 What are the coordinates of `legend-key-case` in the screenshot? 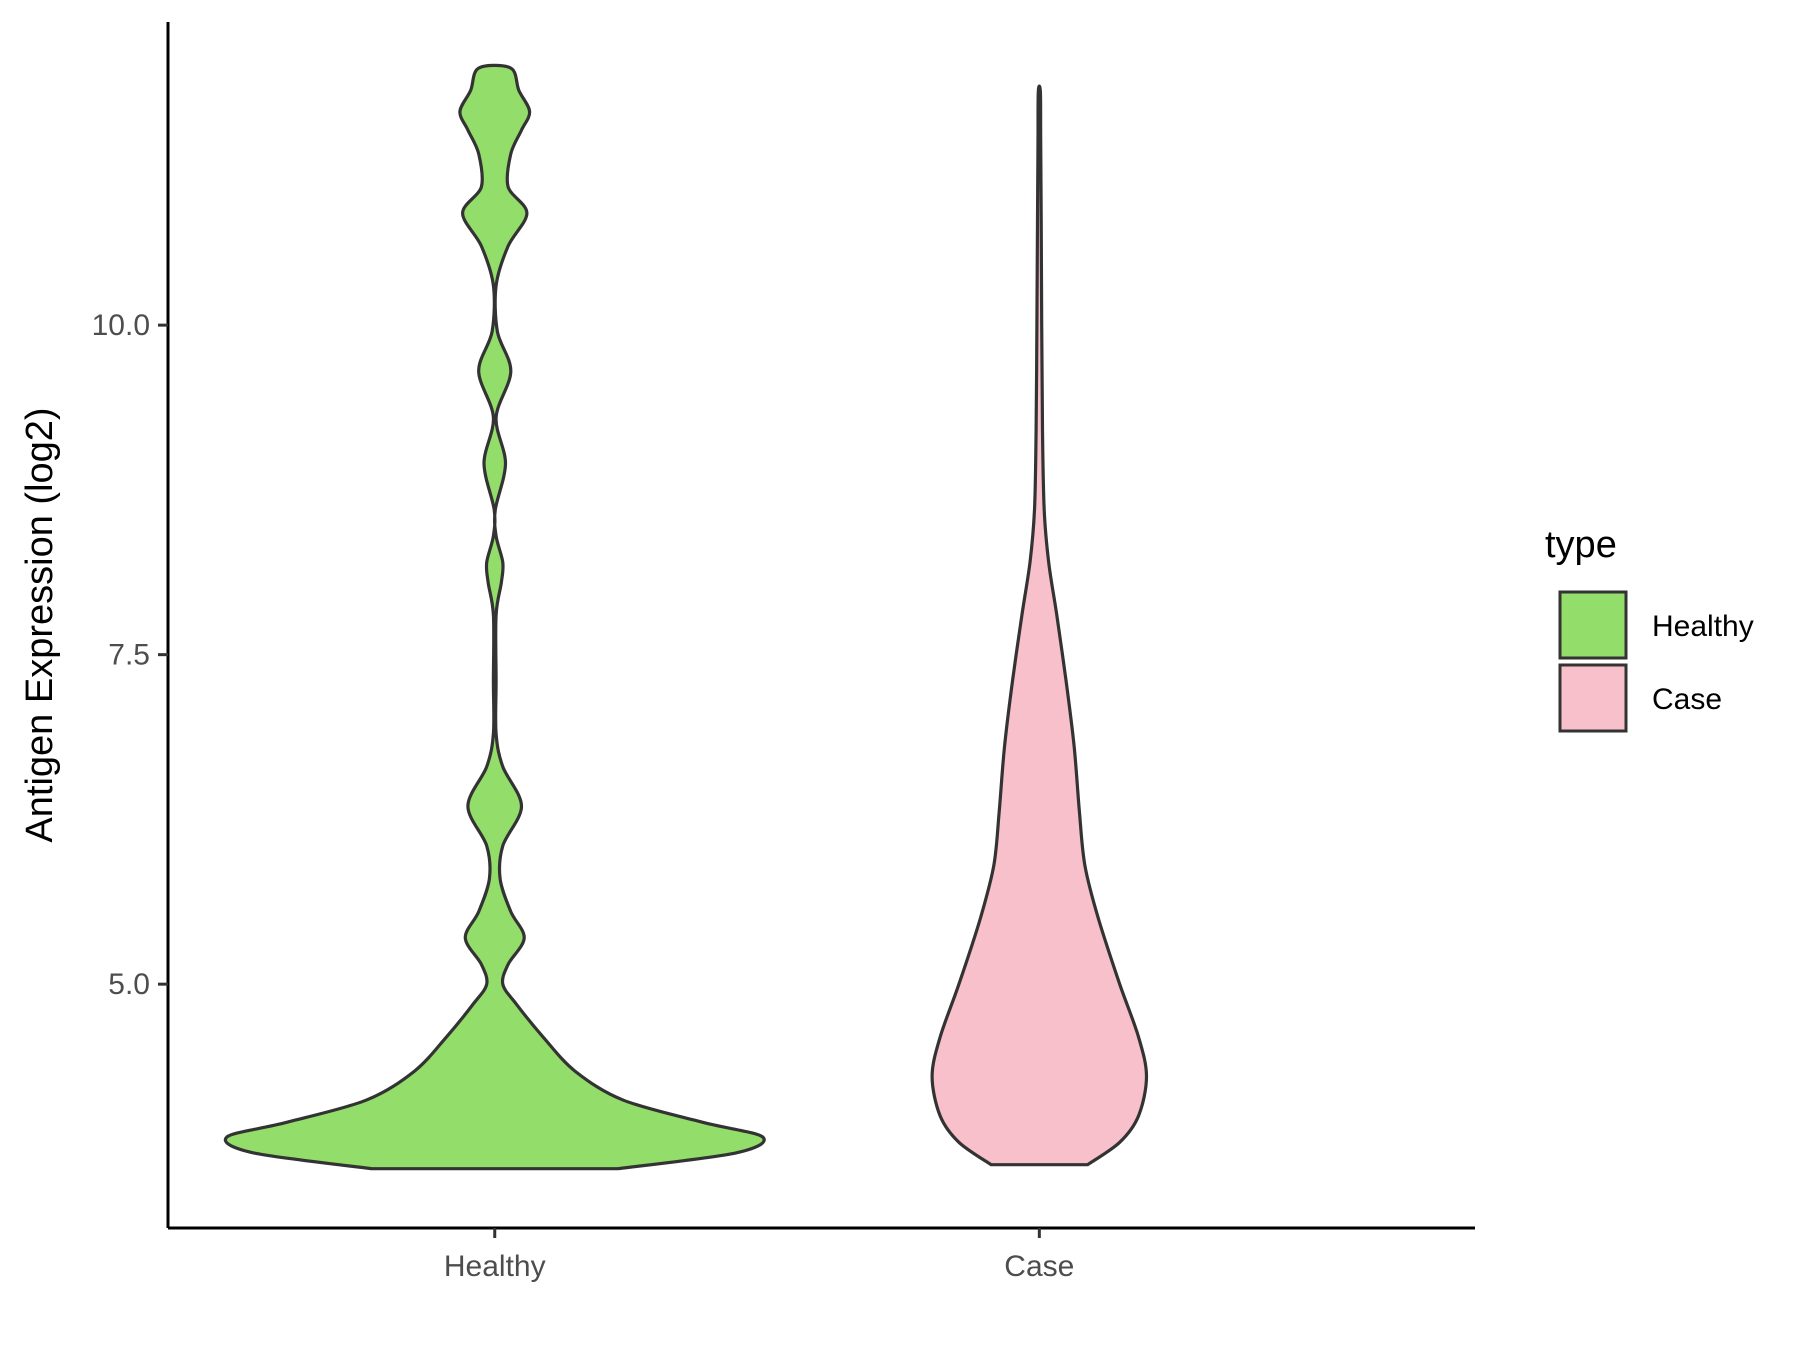 It's located at (1593, 698).